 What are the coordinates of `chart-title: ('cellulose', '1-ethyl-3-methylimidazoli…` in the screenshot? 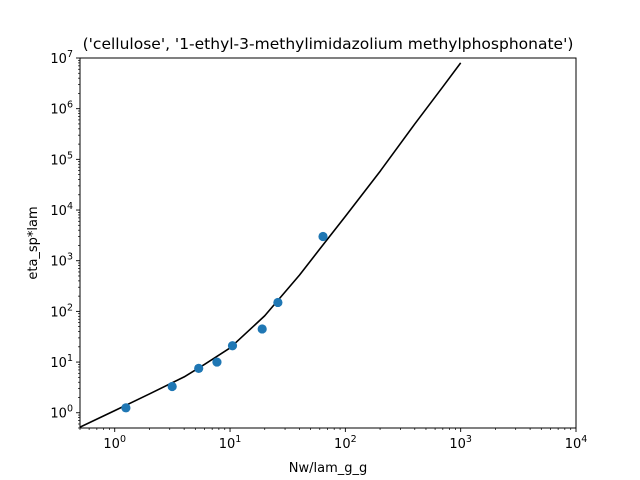 It's located at (328, 44).